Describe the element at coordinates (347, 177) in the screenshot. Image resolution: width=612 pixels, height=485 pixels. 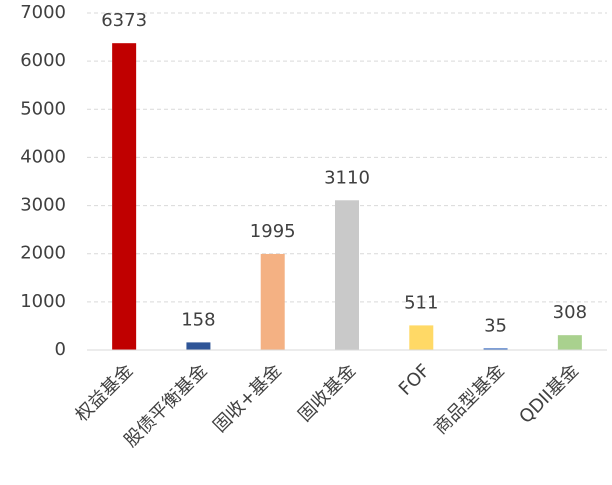
I see `data-label: 3110` at that location.